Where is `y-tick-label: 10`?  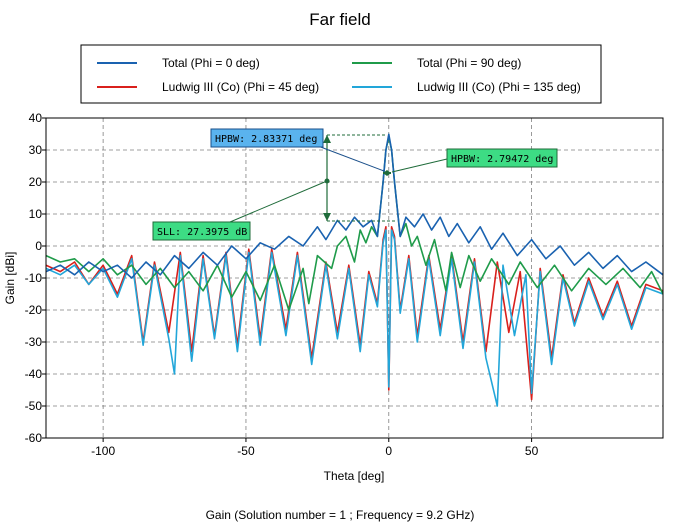
y-tick-label: 10 is located at coordinates (36, 214).